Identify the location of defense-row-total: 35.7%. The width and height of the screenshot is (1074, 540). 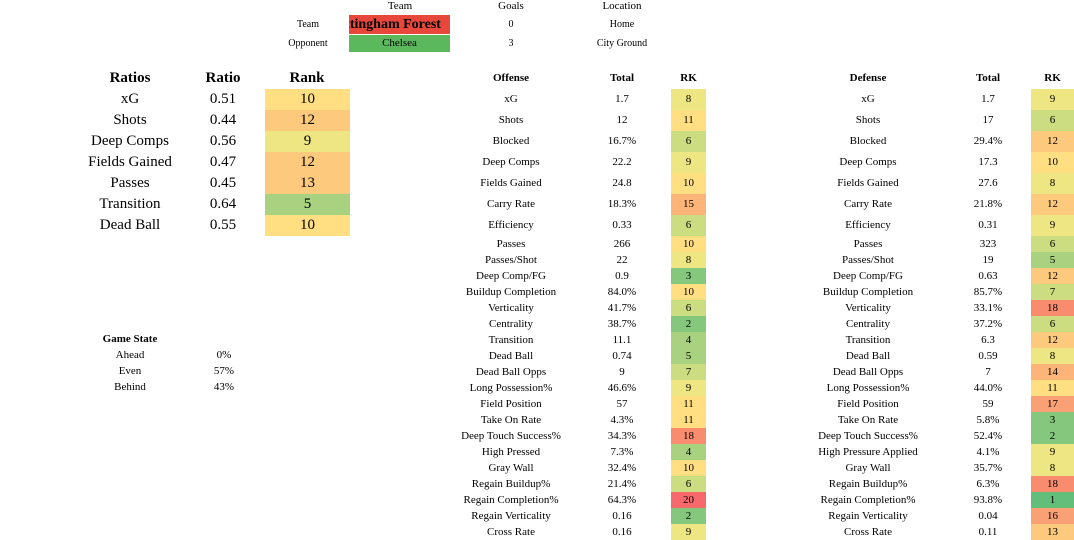
(988, 468).